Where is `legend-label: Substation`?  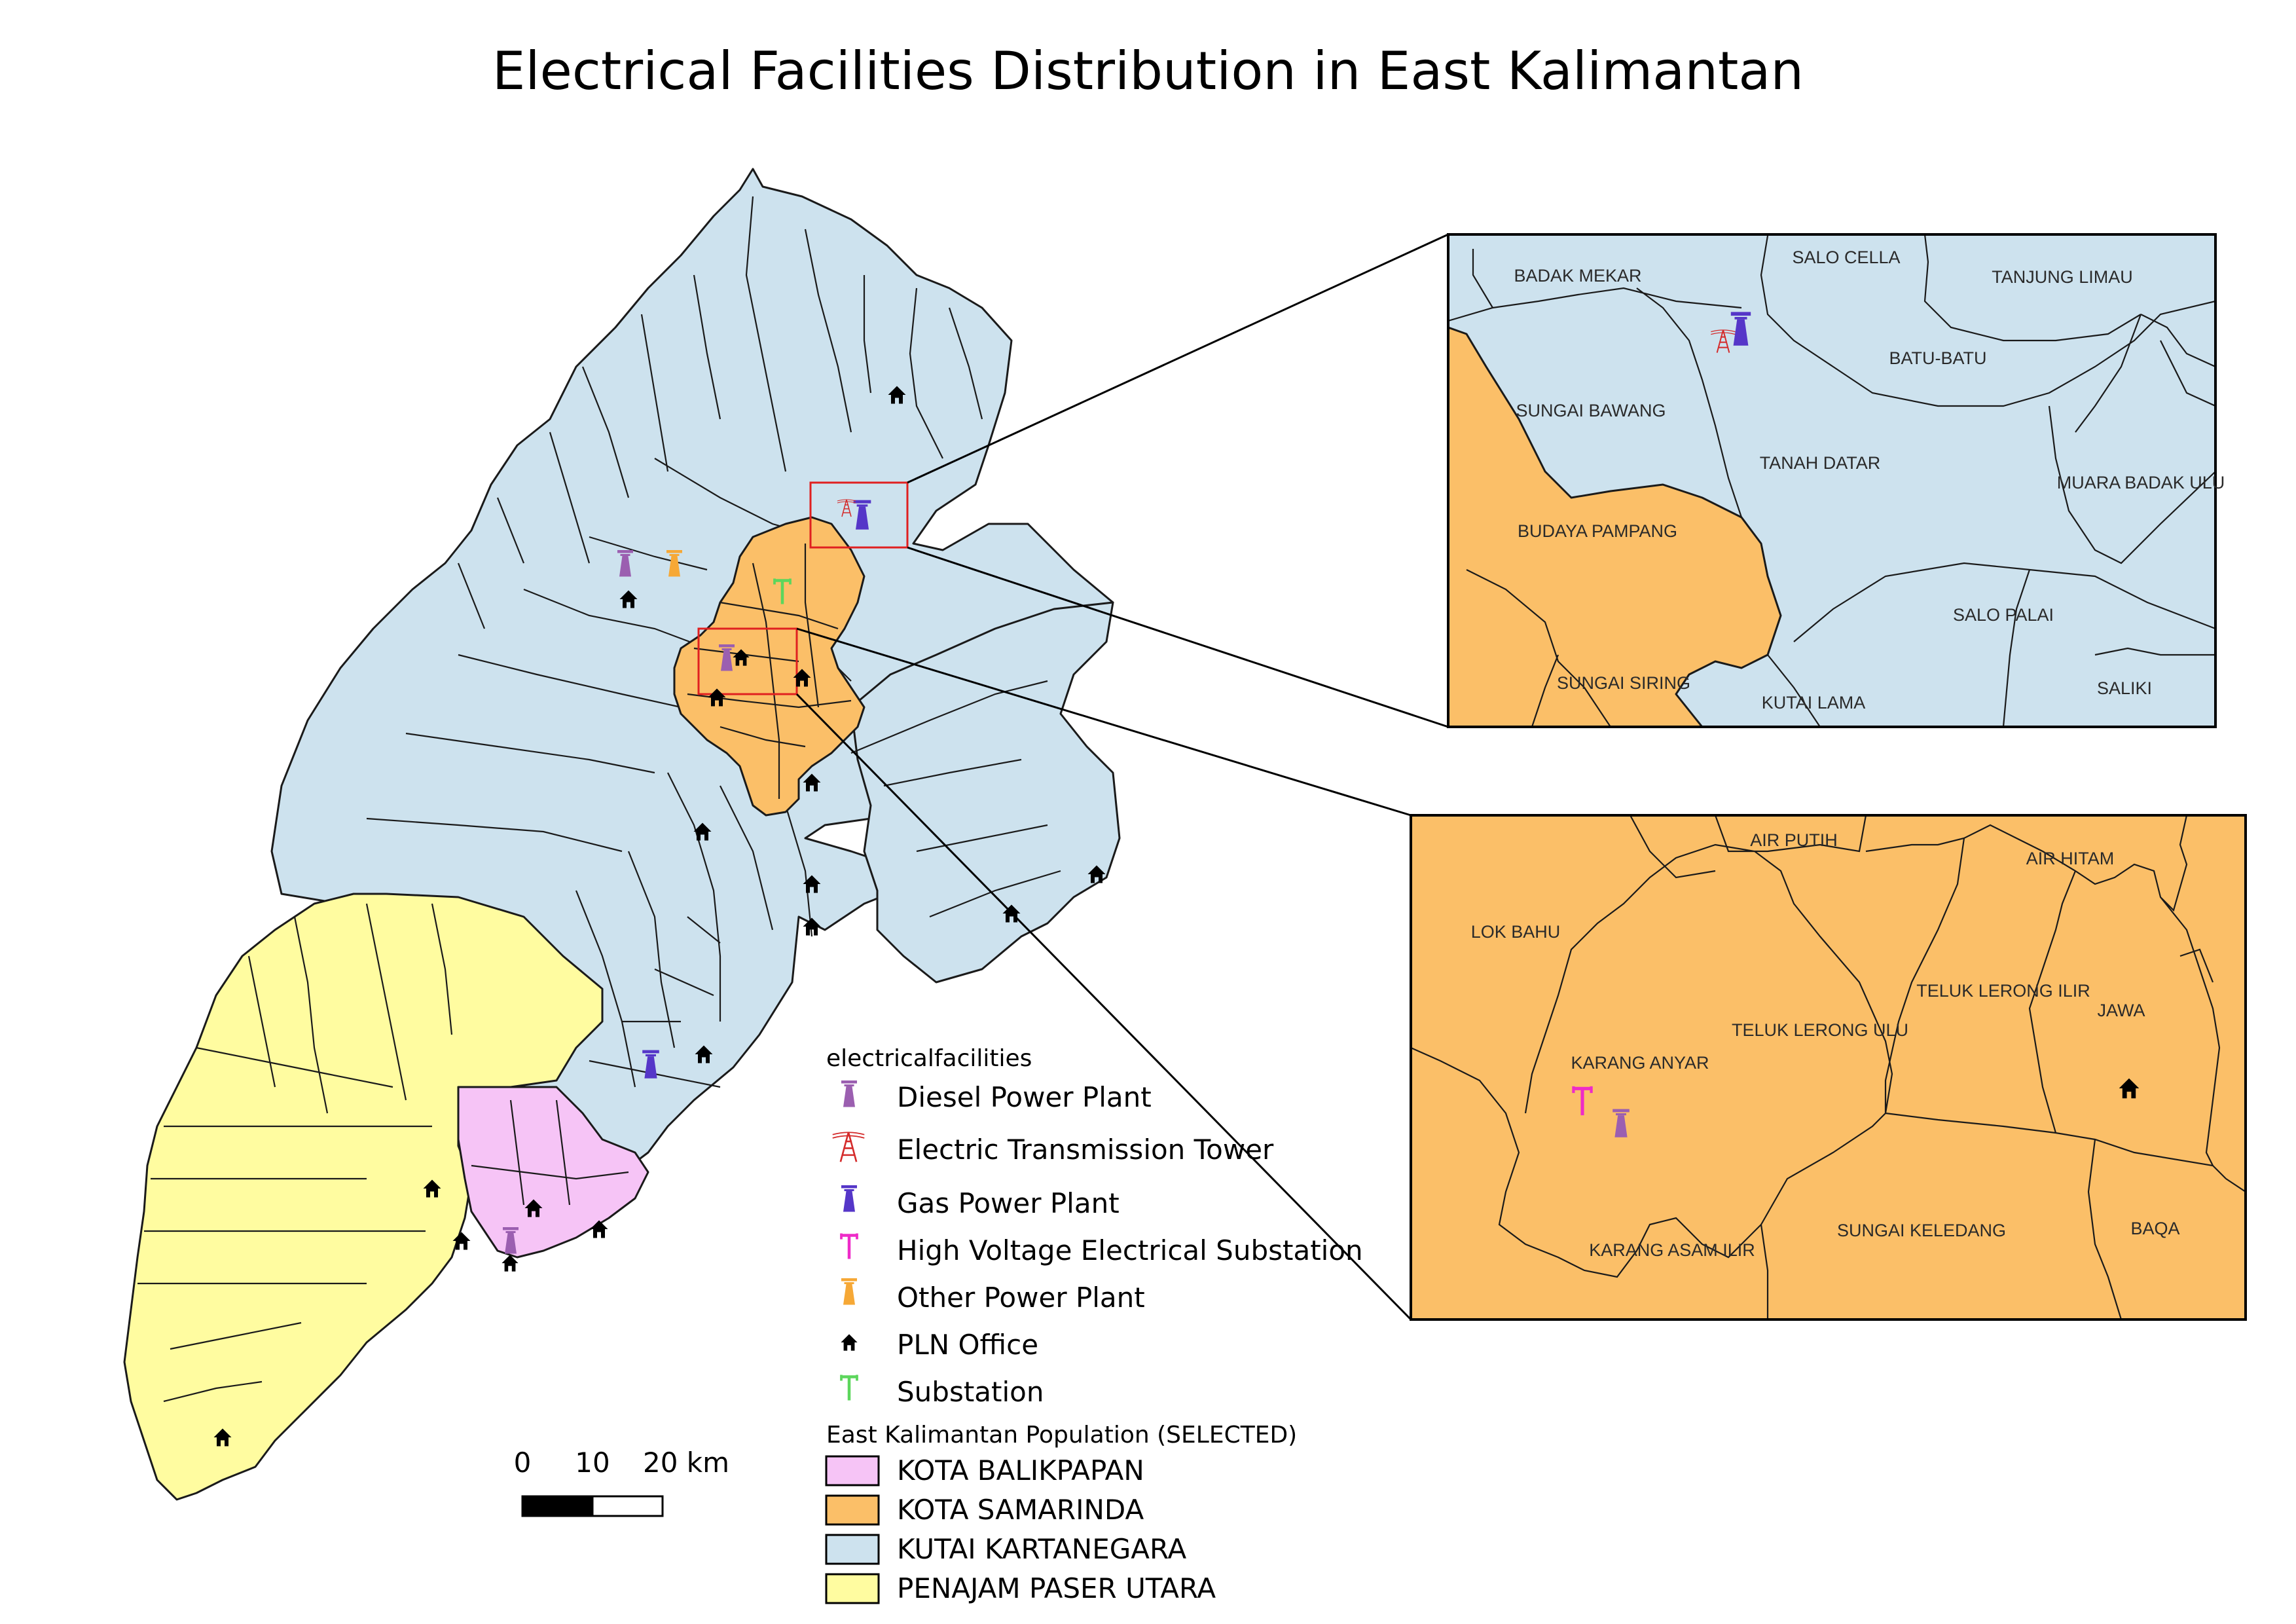
legend-label: Substation is located at coordinates (970, 1392).